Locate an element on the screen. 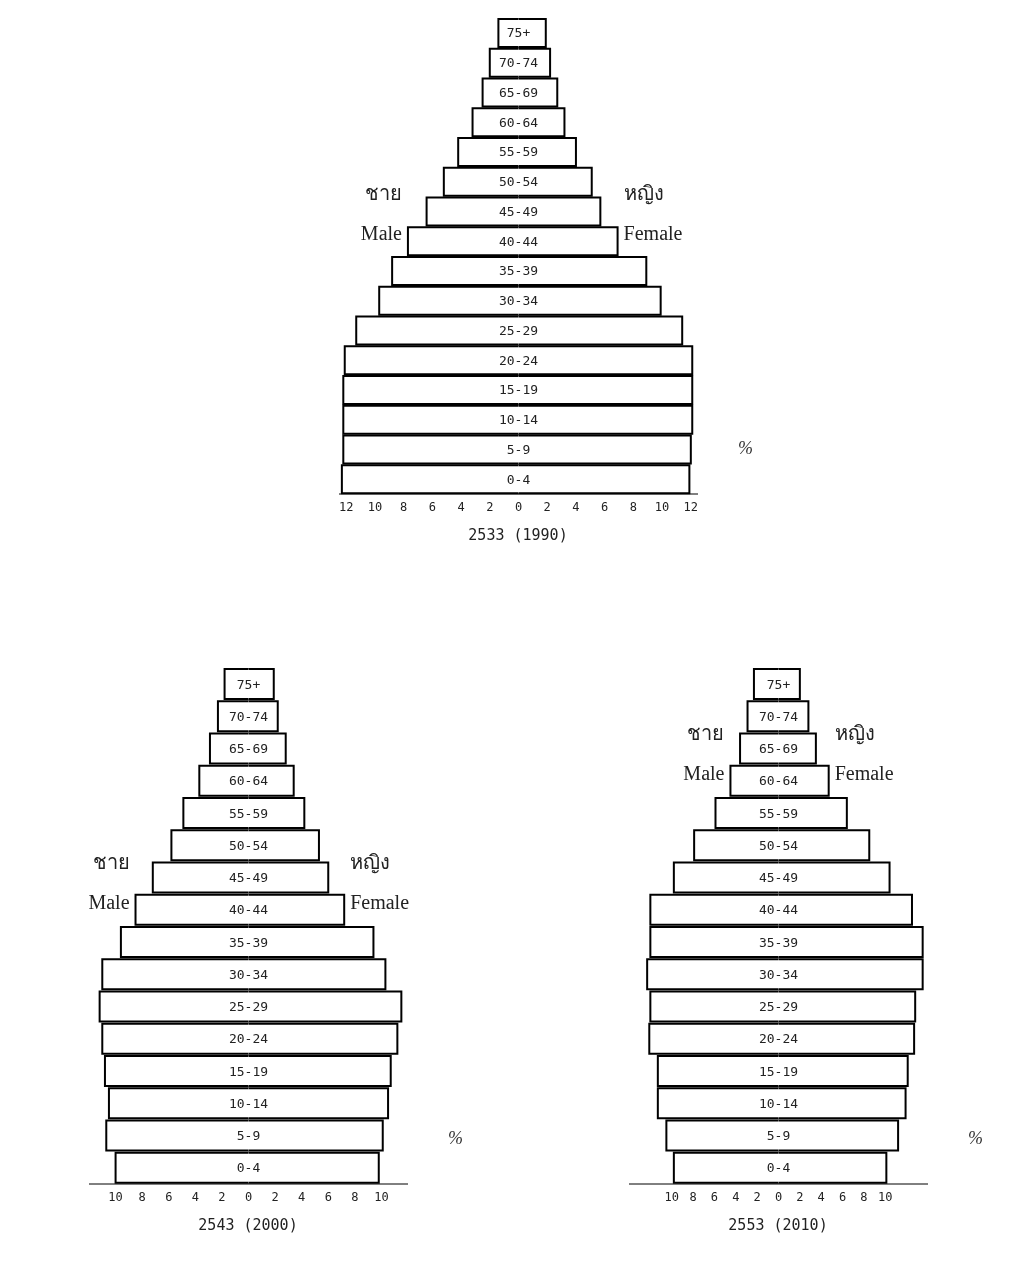  text: 2553 (2010) is located at coordinates (778, 1225).